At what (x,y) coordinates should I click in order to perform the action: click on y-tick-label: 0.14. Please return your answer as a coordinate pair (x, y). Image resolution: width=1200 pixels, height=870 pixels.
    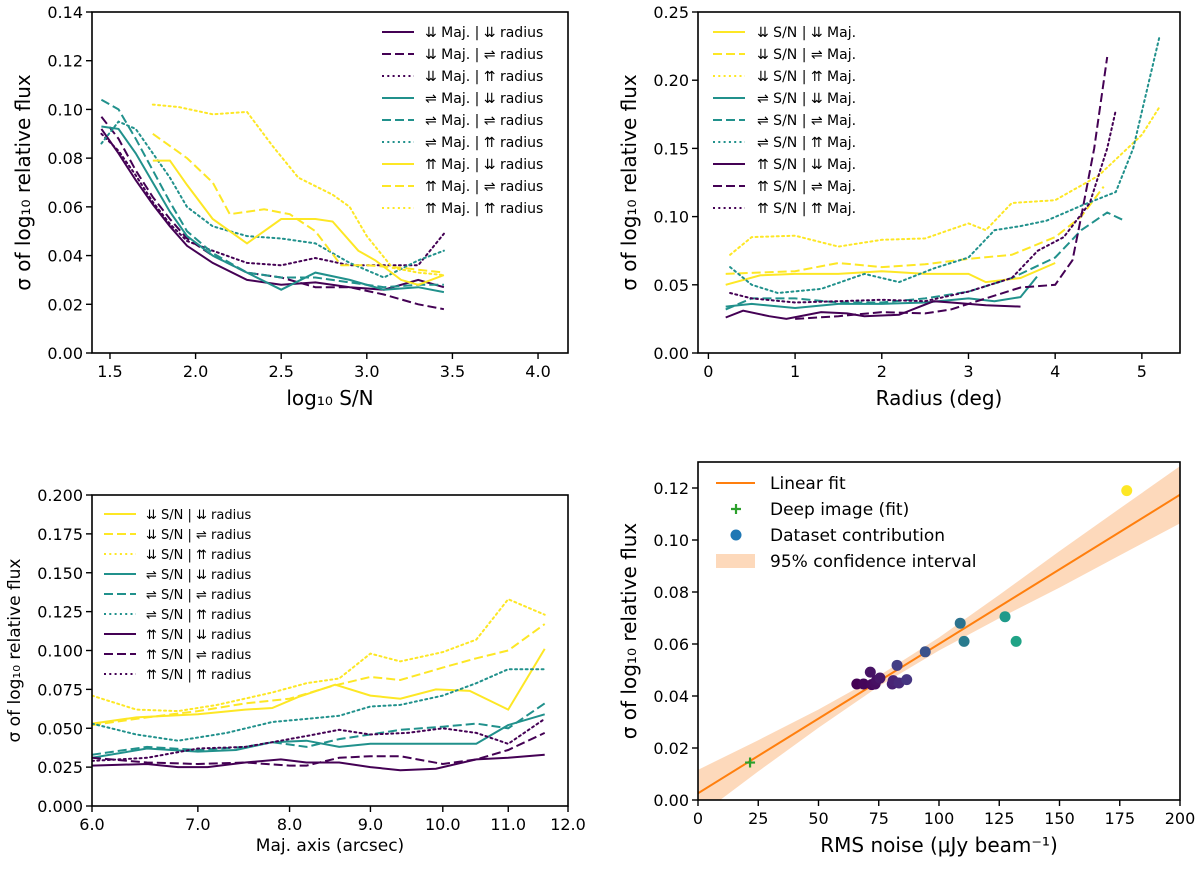
    Looking at the image, I should click on (65, 12).